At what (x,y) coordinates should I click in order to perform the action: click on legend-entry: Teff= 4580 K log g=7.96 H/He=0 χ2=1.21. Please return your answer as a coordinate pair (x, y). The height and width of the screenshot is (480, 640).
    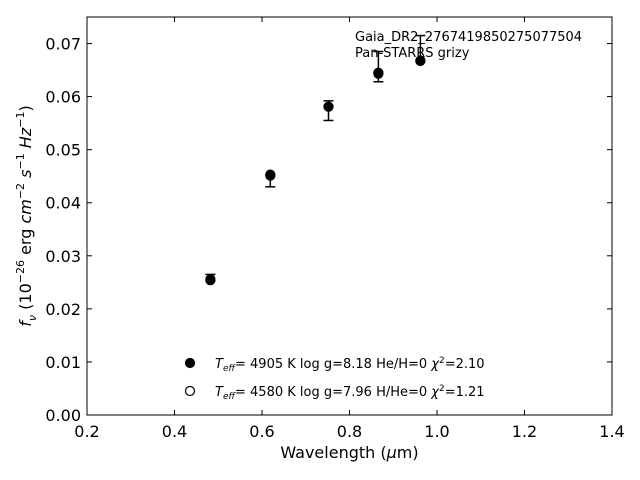
    Looking at the image, I should click on (350, 393).